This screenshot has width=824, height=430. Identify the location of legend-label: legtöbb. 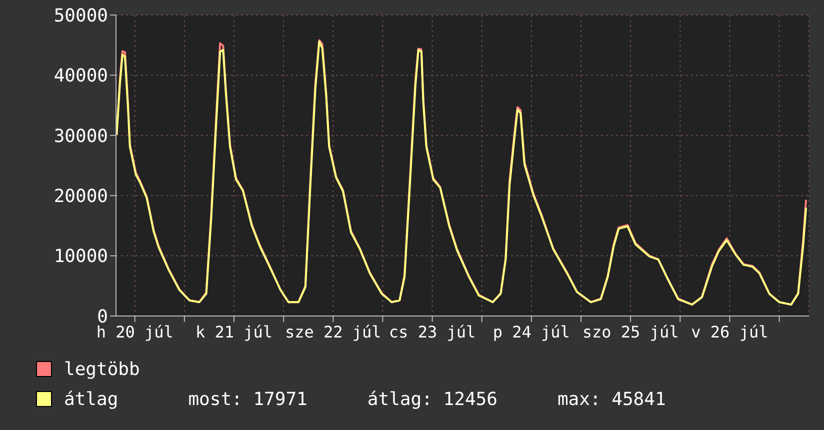
(102, 369).